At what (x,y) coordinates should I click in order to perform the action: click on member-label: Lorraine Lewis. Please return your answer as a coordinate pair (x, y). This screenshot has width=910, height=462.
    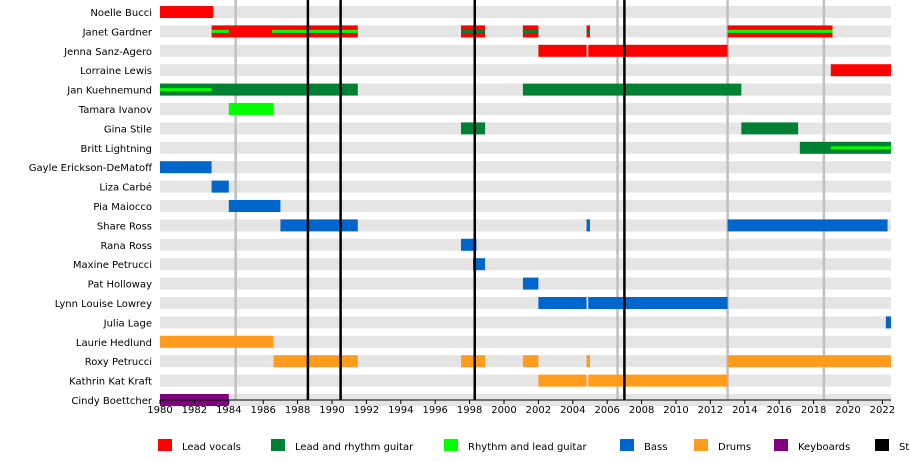
    Looking at the image, I should click on (116, 71).